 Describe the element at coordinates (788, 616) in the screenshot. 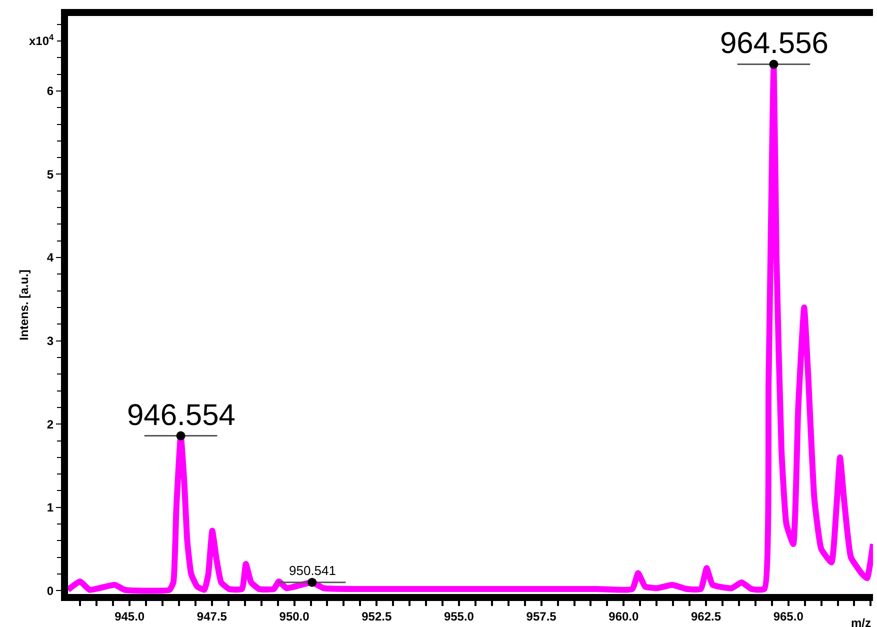

I see `x-tick-label: 965.0` at that location.